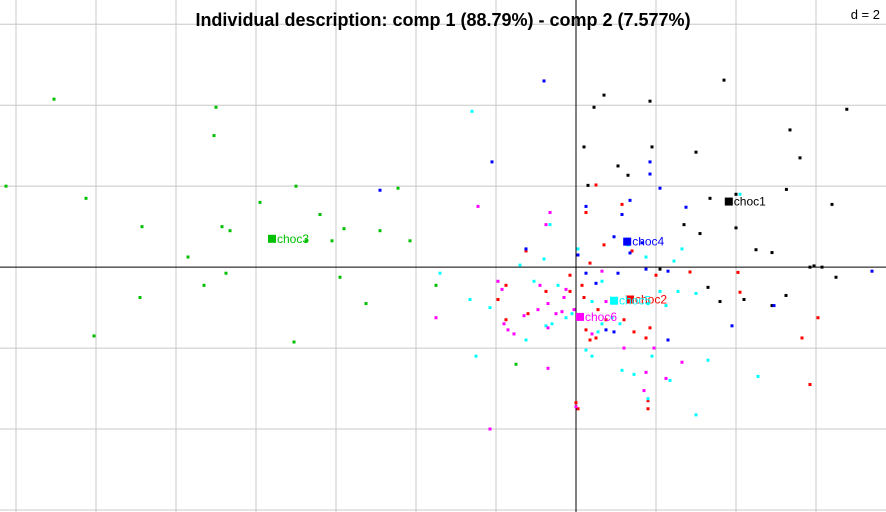  Describe the element at coordinates (293, 239) in the screenshot. I see `centroid-label-choc3: choc3` at that location.